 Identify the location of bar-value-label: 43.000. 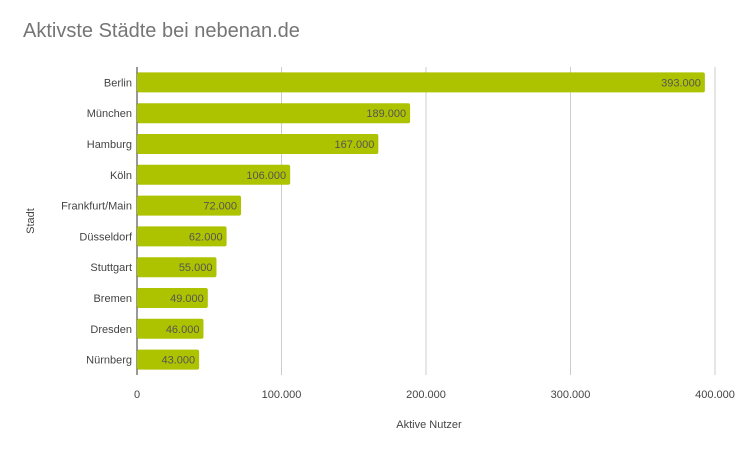
(178, 361).